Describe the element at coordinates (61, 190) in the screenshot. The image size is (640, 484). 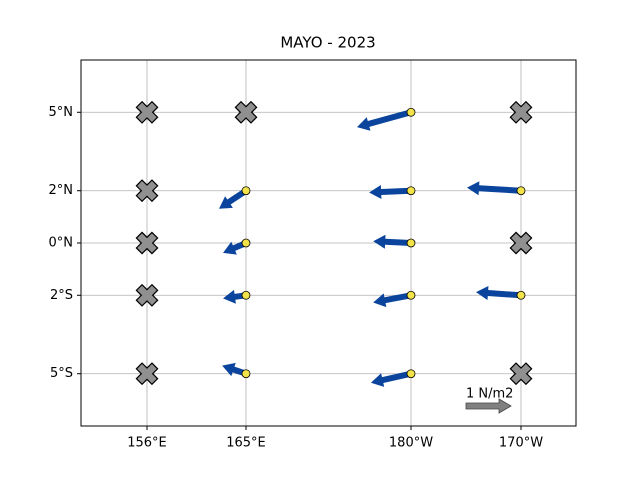
I see `y-tick-label: 2°N` at that location.